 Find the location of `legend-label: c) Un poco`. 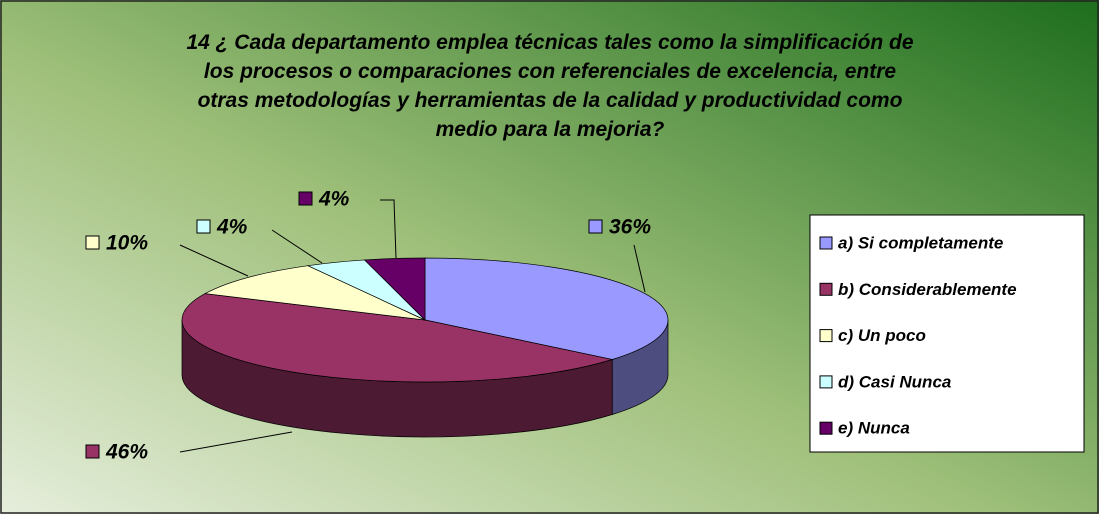

legend-label: c) Un poco is located at coordinates (882, 335).